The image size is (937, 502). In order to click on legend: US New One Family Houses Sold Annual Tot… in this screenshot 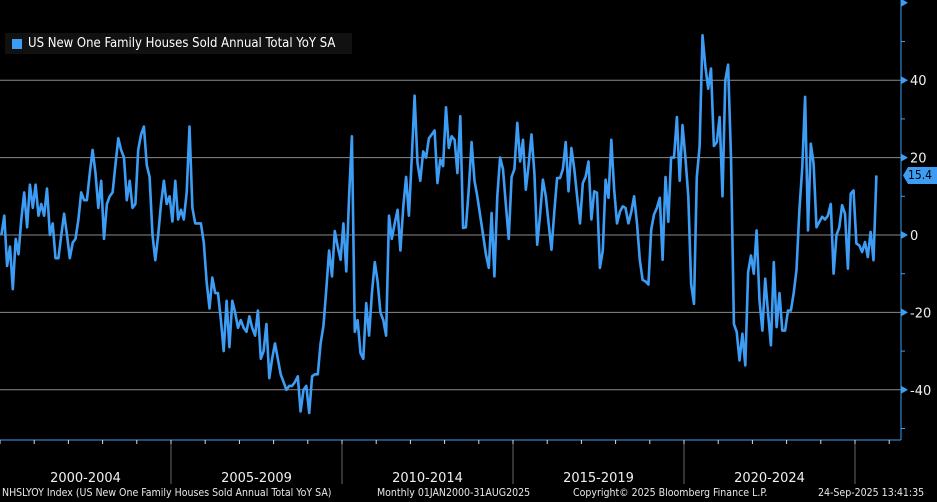, I will do `click(178, 43)`.